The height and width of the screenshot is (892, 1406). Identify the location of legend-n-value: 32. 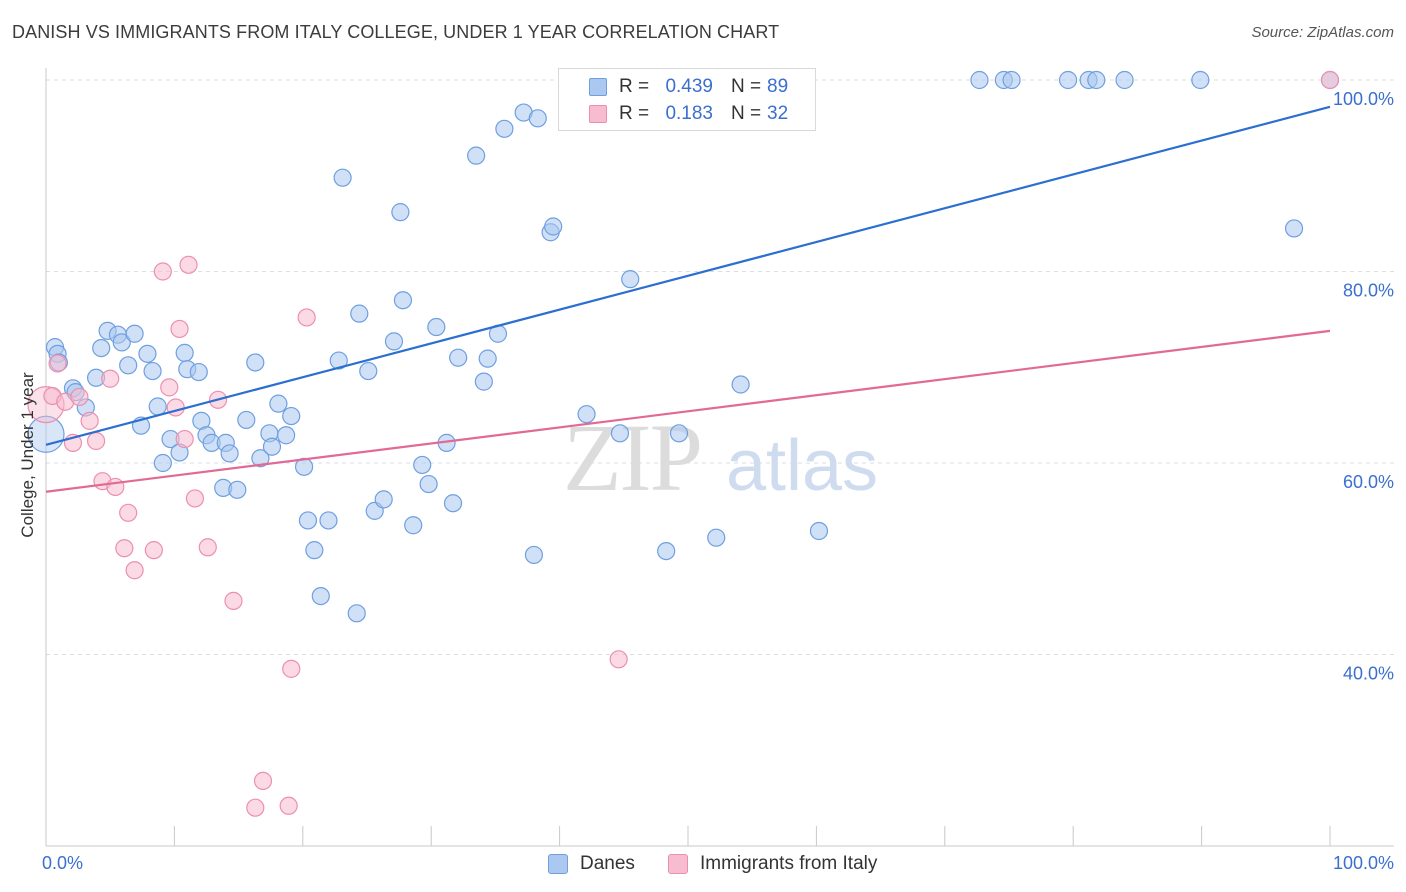
(778, 113).